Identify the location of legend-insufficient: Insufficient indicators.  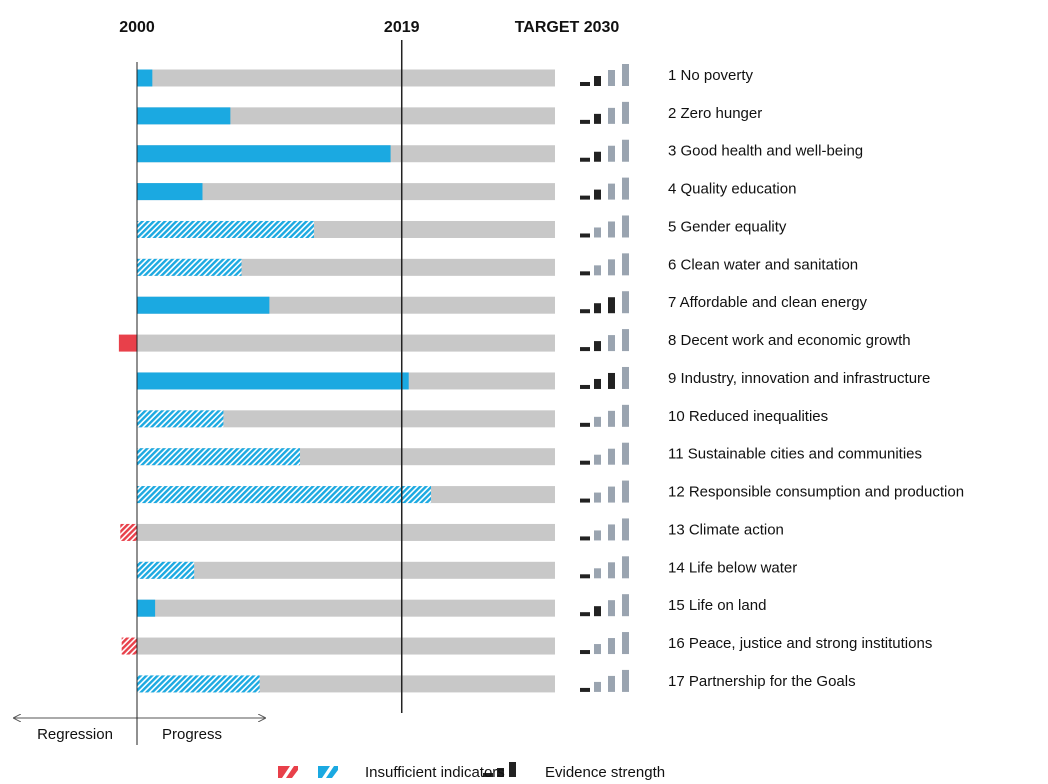
(435, 772).